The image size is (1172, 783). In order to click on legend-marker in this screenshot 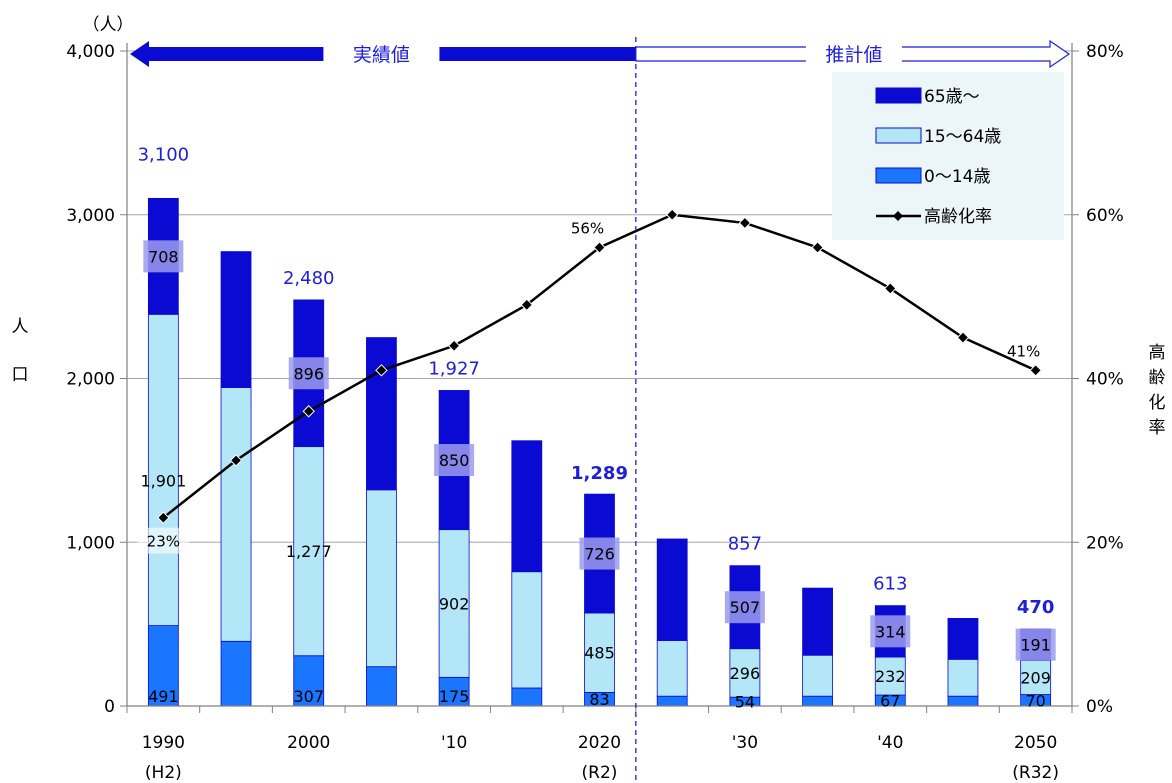, I will do `click(898, 216)`.